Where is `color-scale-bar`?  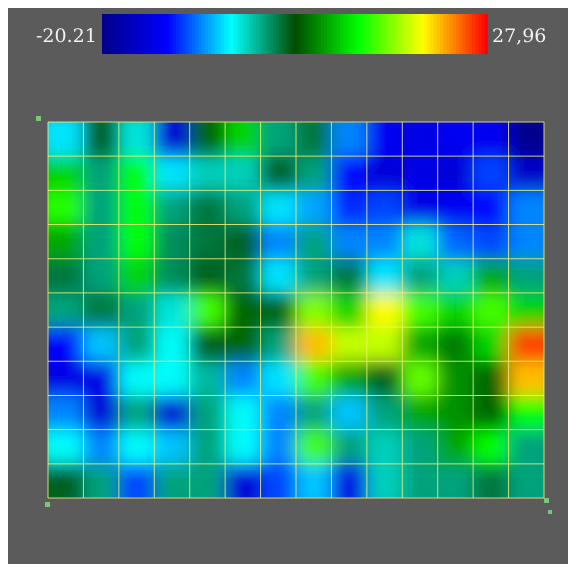
color-scale-bar is located at coordinates (295, 34).